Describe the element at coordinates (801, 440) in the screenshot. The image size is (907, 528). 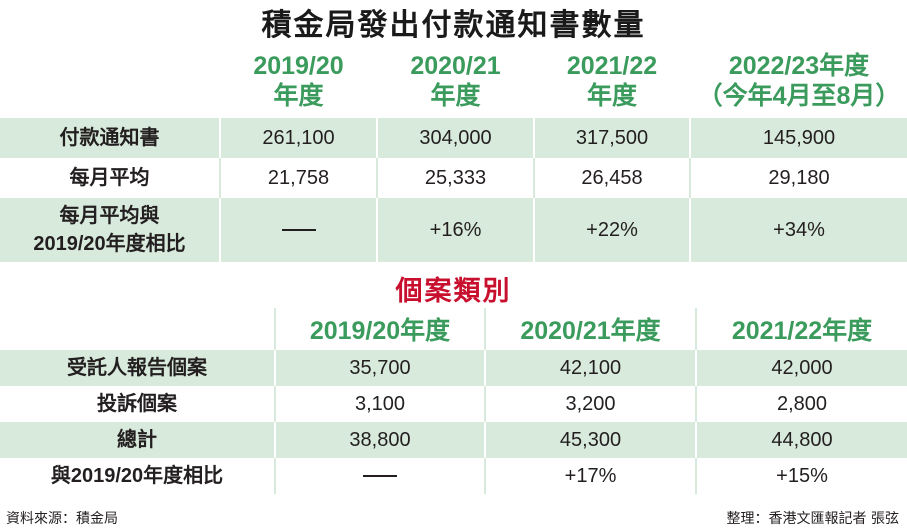
I see `table-cell: 44,800` at that location.